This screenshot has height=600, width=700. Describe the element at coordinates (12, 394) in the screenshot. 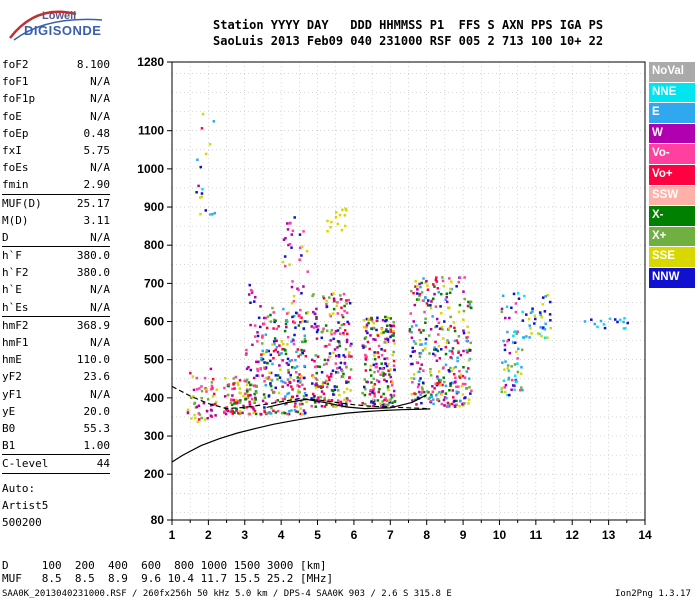

I see `param-name: yF1` at that location.